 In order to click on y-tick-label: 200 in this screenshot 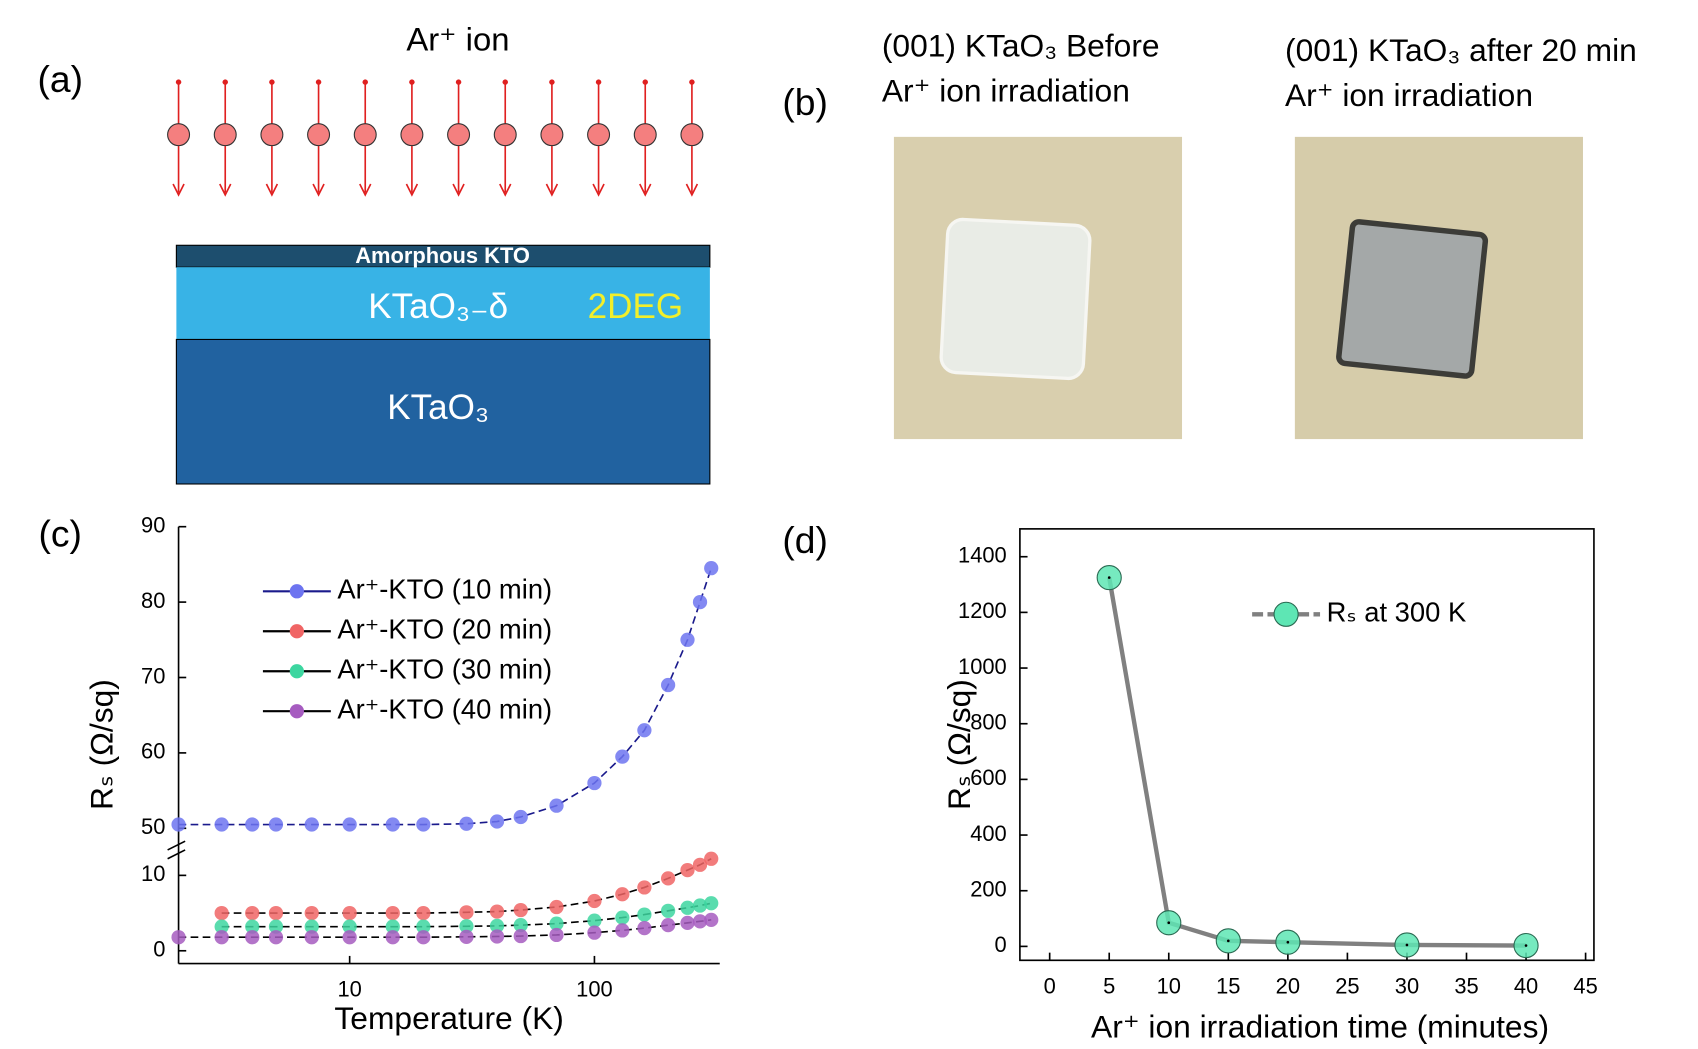, I will do `click(988, 889)`.